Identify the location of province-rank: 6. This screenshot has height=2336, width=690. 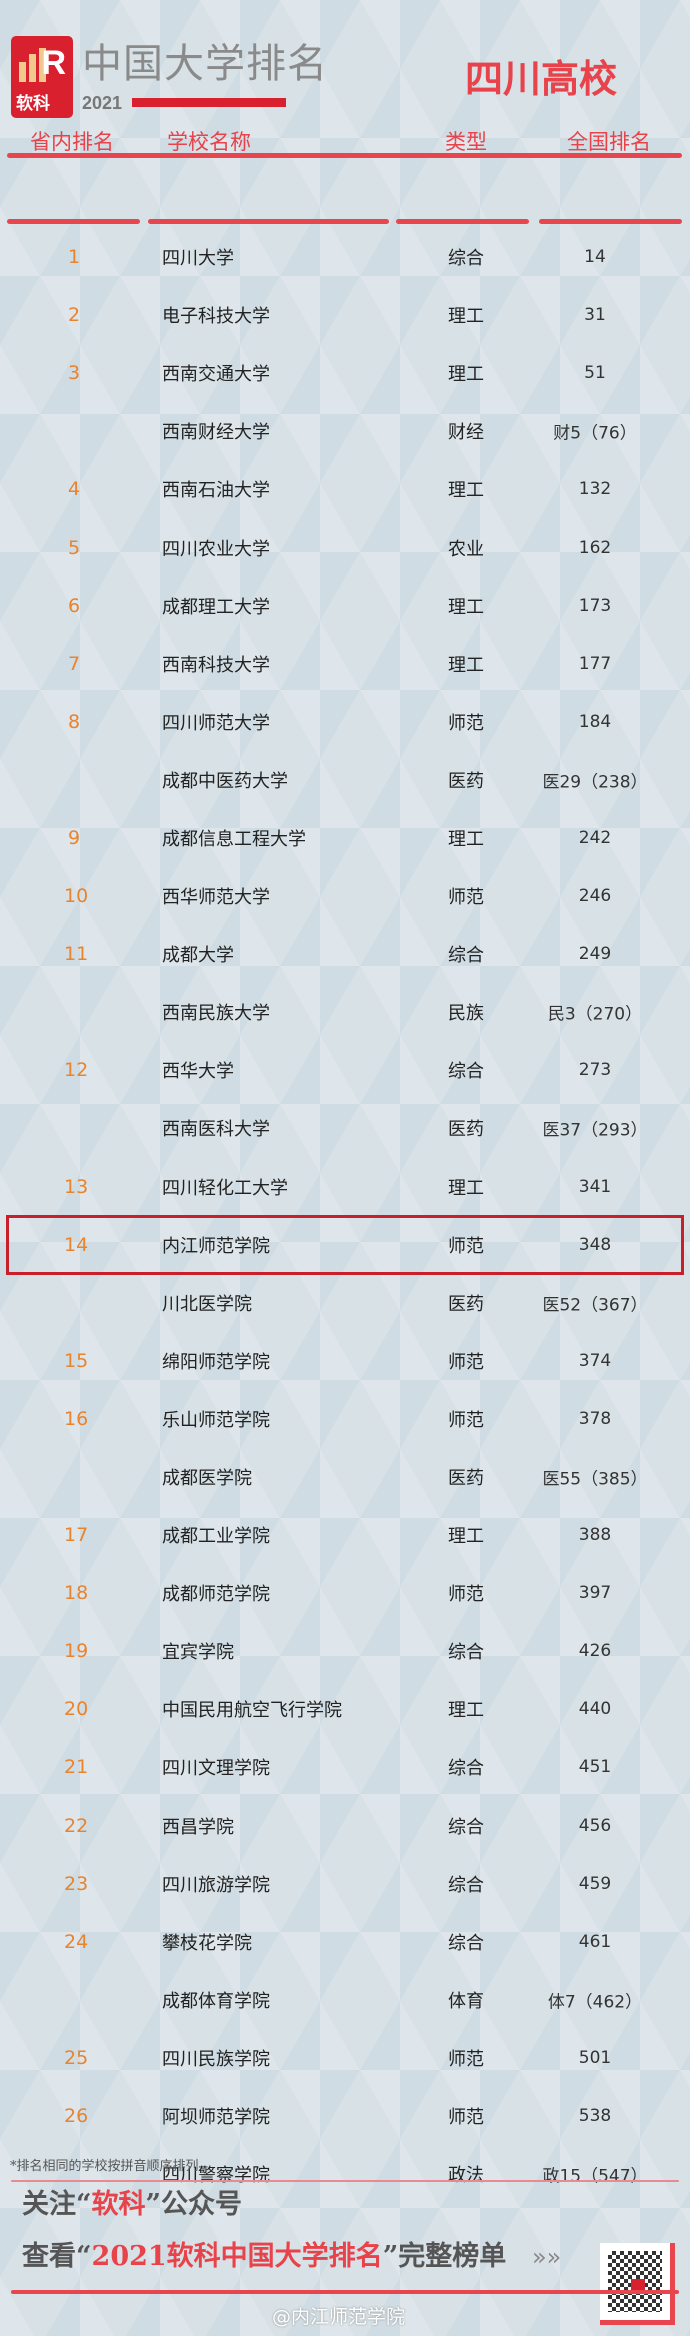
(74, 605).